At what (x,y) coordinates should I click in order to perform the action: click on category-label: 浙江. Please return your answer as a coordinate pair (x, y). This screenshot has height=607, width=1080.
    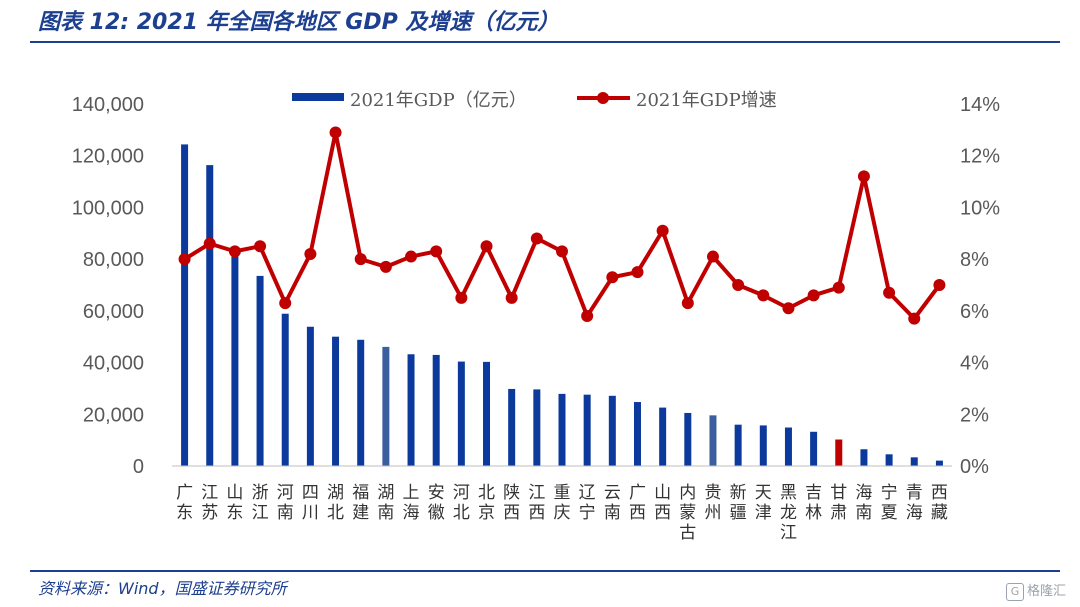
    Looking at the image, I should click on (260, 503).